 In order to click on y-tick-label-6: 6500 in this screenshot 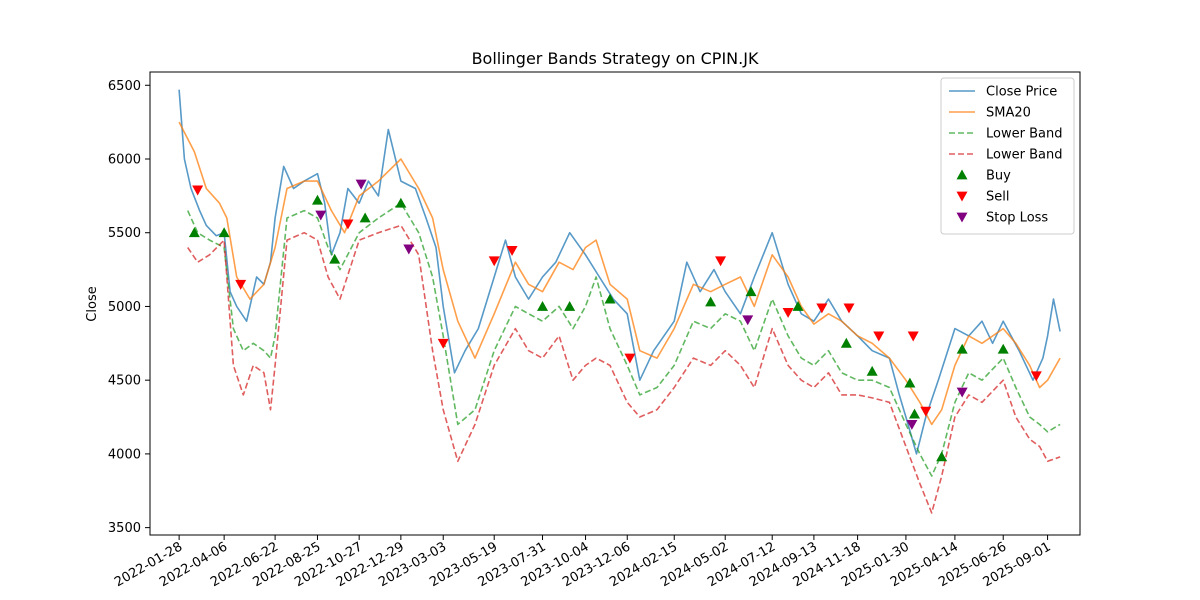, I will do `click(124, 86)`.